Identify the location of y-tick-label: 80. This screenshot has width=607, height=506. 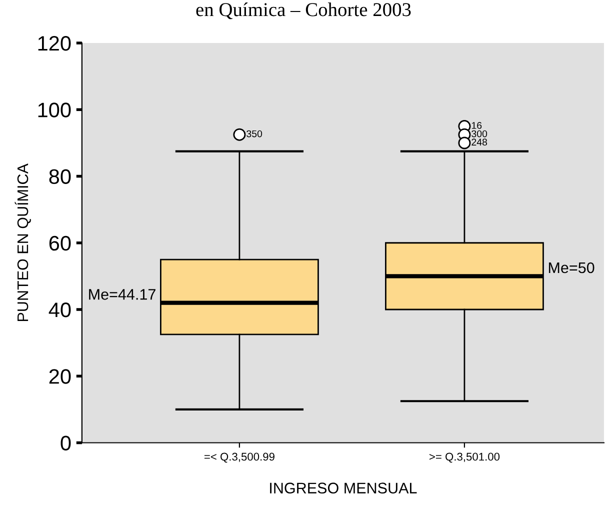
(60, 176).